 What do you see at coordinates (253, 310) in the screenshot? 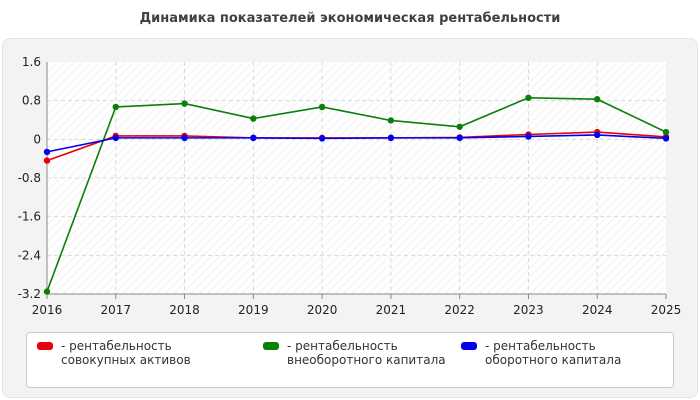
I see `x-tick-label: 2019` at bounding box center [253, 310].